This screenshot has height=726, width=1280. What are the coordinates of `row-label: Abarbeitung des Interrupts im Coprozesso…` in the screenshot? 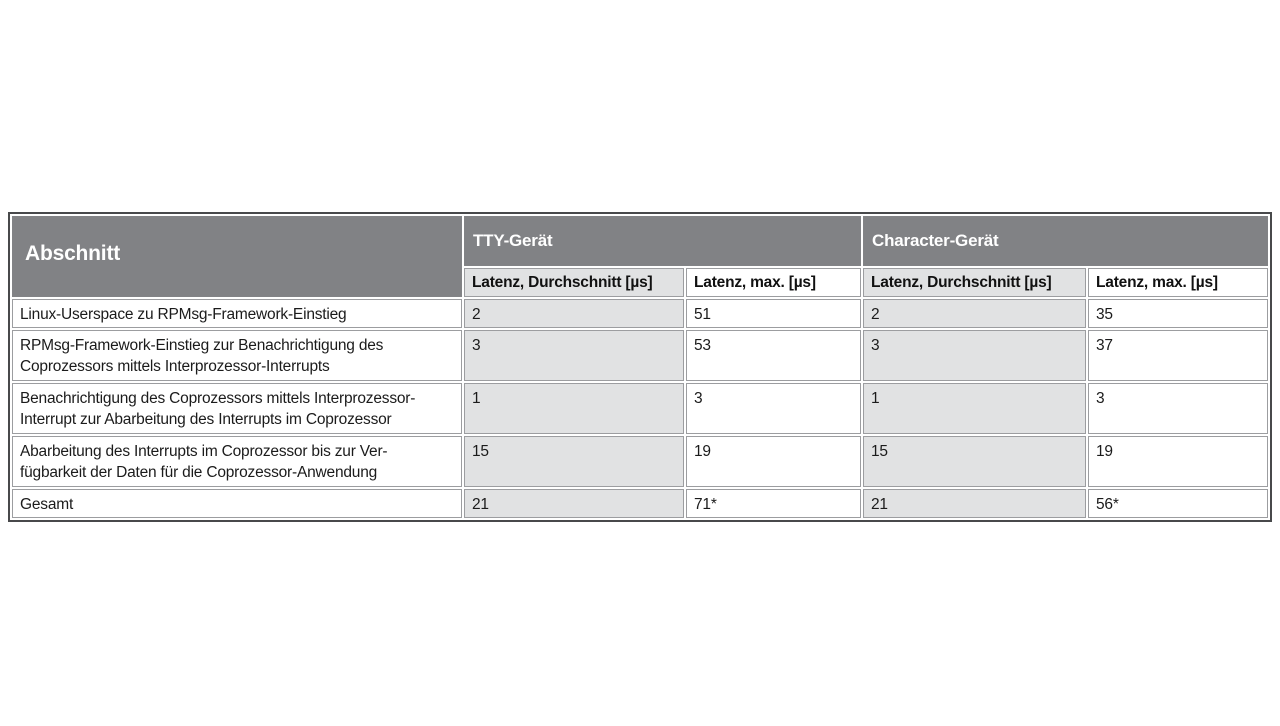 It's located at (237, 461).